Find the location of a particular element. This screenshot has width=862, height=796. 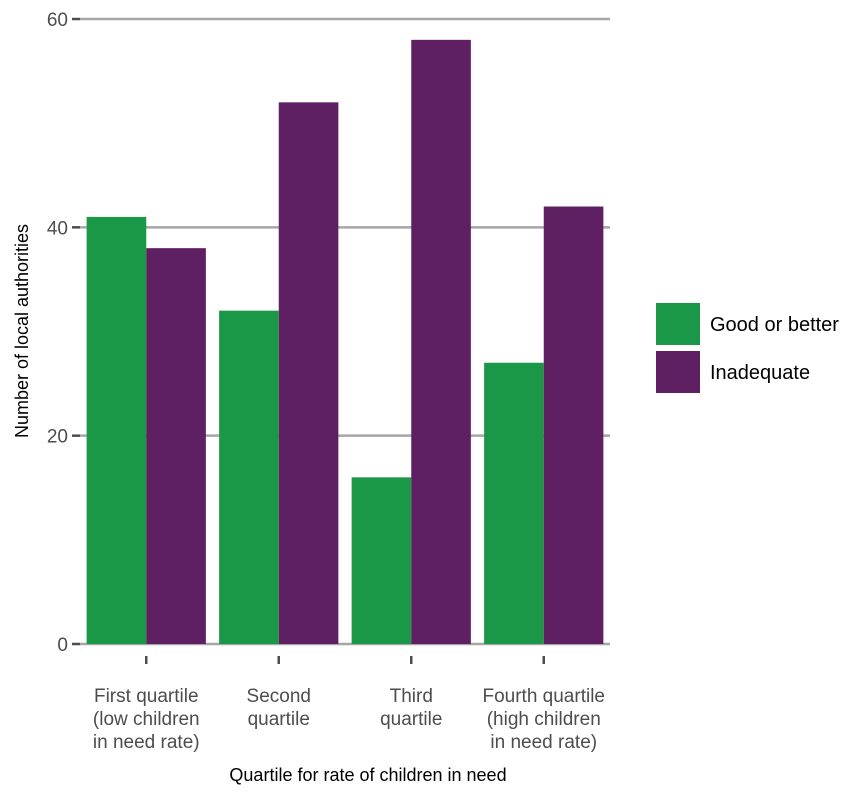

legend-label: Good or better is located at coordinates (774, 325).